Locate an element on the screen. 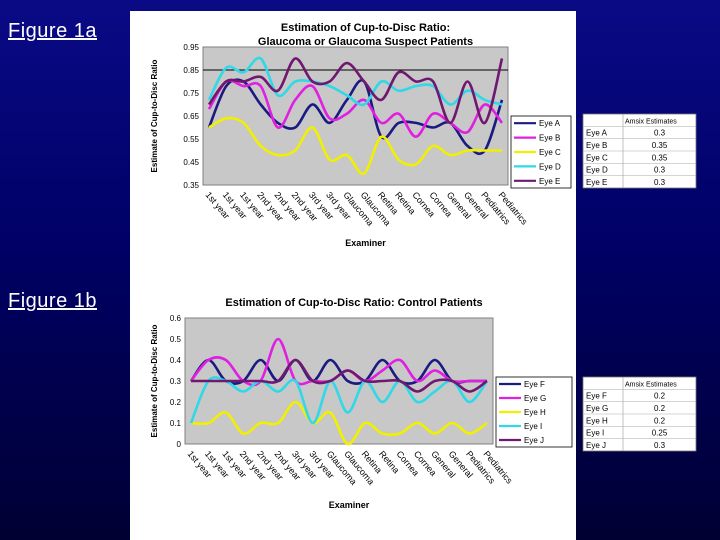  y-tick-label: 0.45 is located at coordinates (191, 162).